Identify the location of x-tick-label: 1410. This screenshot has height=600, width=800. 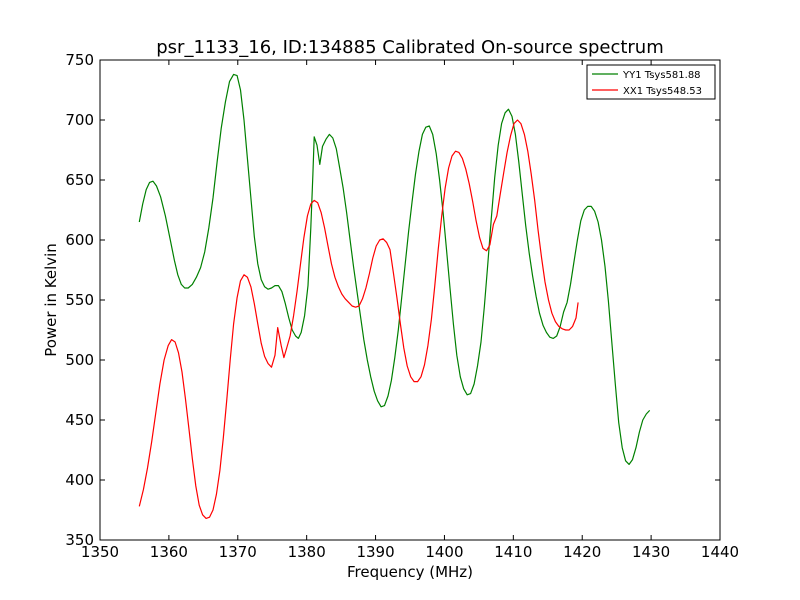
(513, 552).